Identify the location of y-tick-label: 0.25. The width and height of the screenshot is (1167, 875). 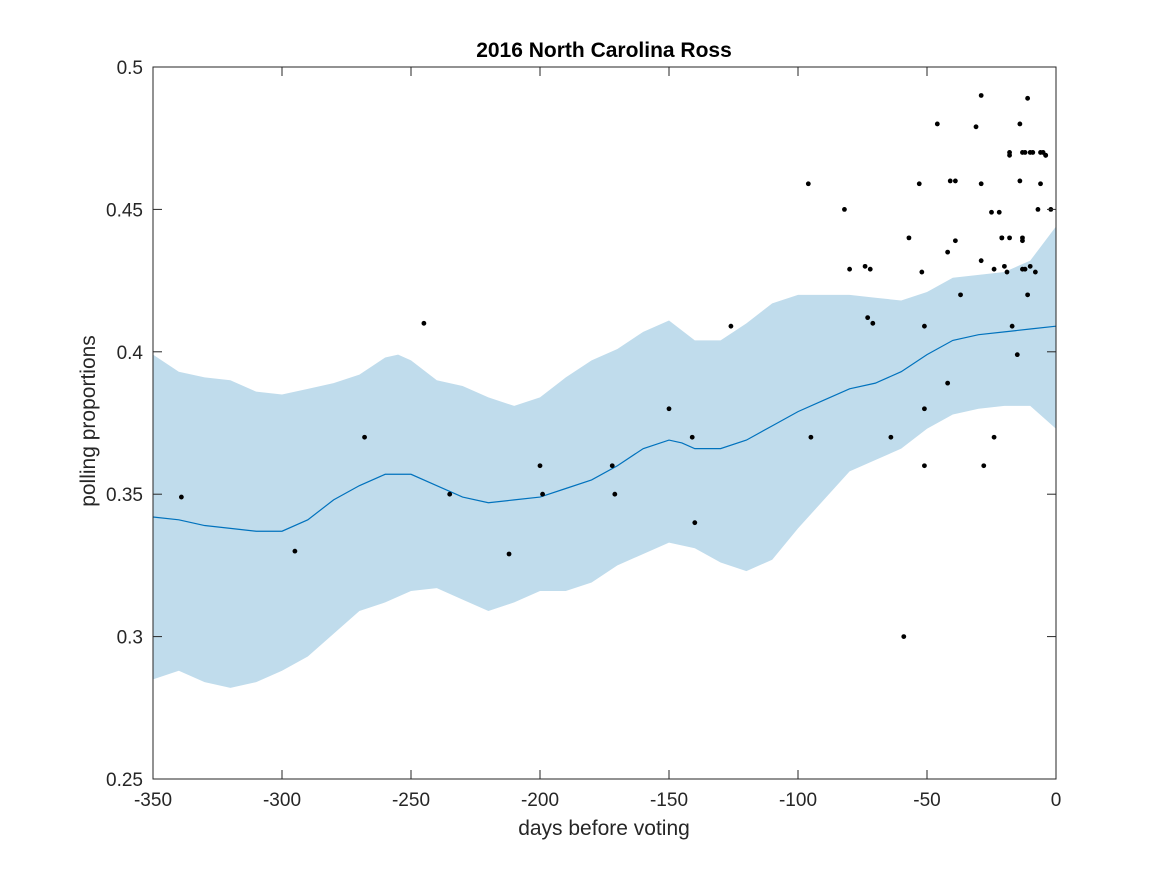
(124, 780).